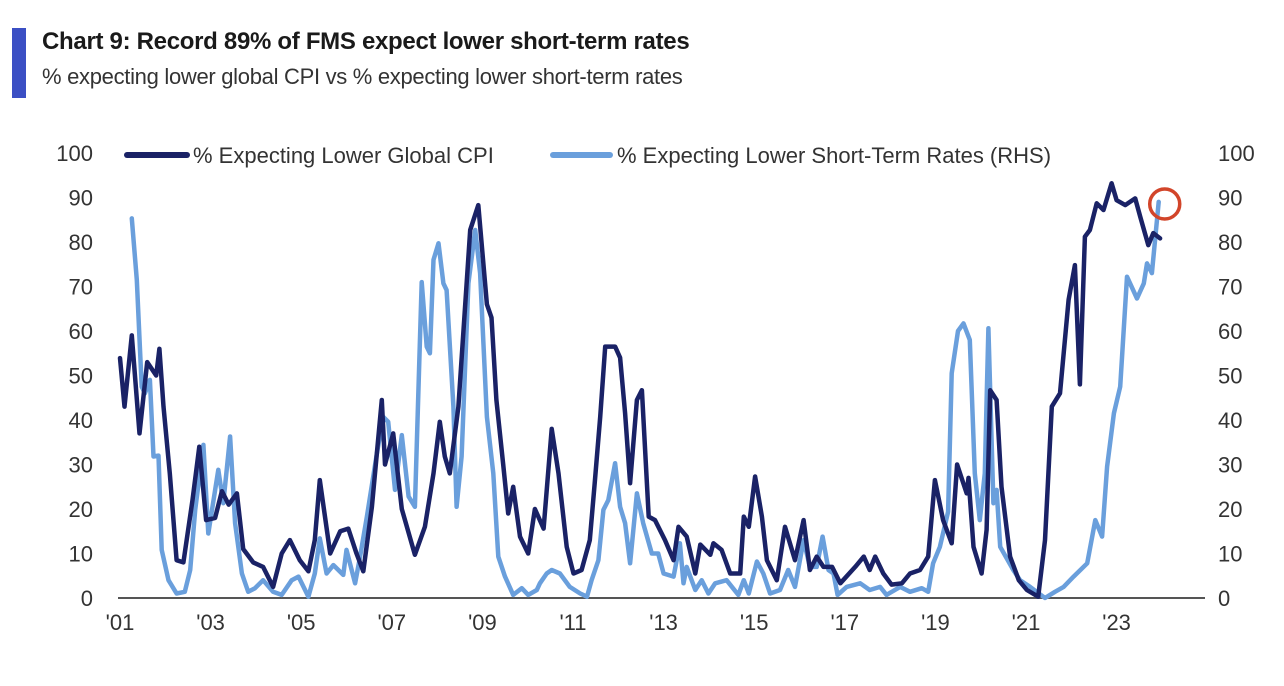 Image resolution: width=1284 pixels, height=686 pixels. I want to click on title-accent-bar, so click(19, 63).